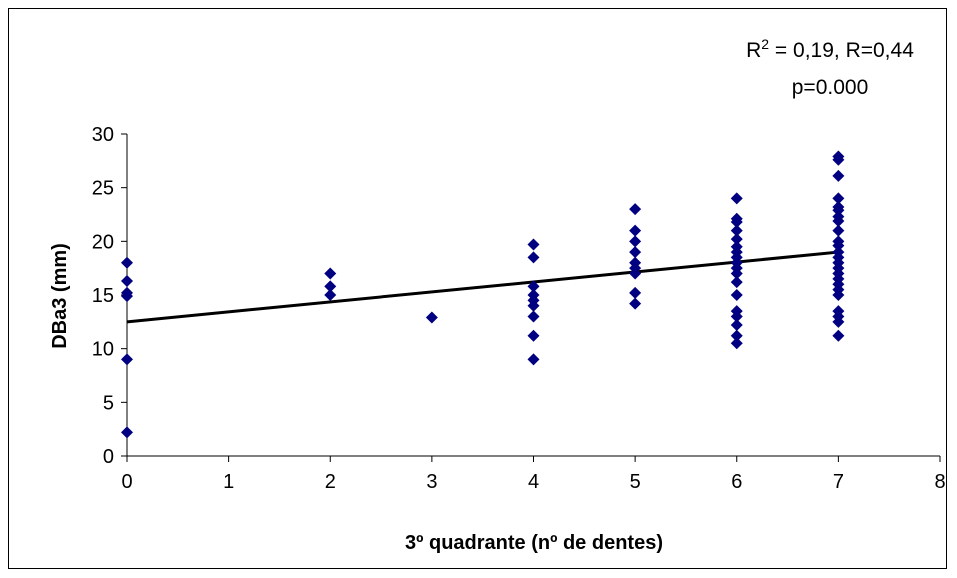  I want to click on x-tick-label: 3, so click(431, 482).